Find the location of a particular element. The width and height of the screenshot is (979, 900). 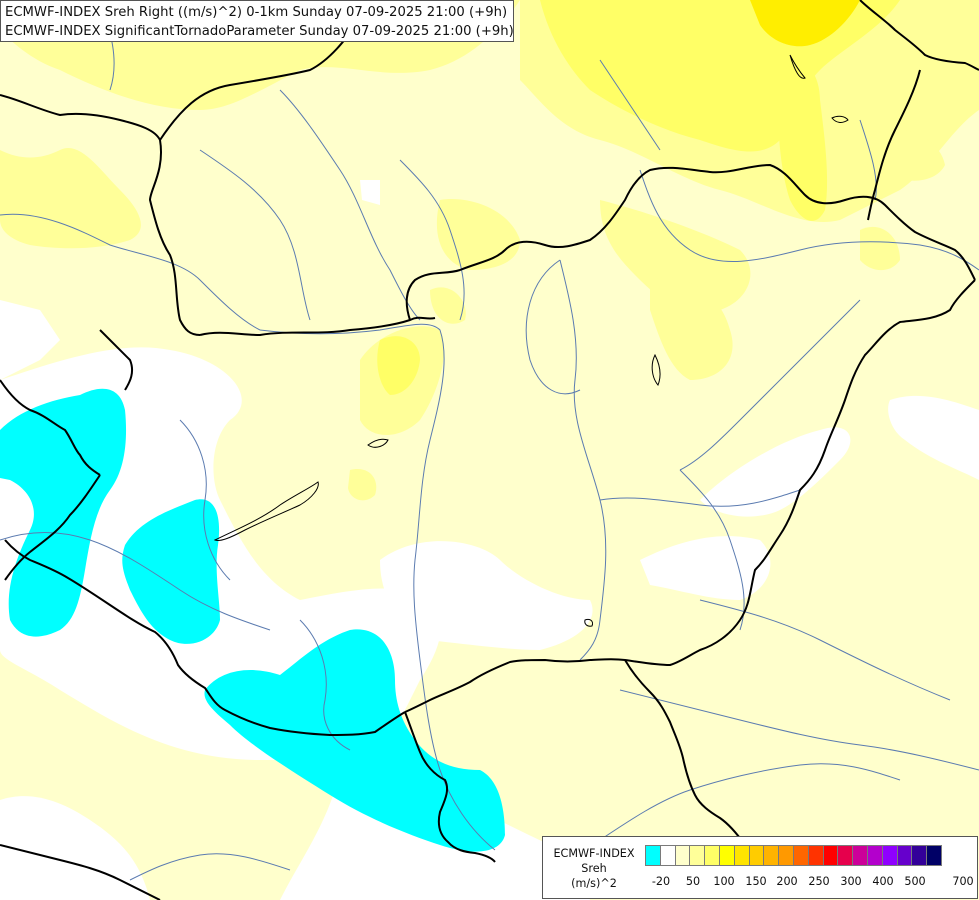

legend-title-unit: (m/s)^2 is located at coordinates (594, 883).